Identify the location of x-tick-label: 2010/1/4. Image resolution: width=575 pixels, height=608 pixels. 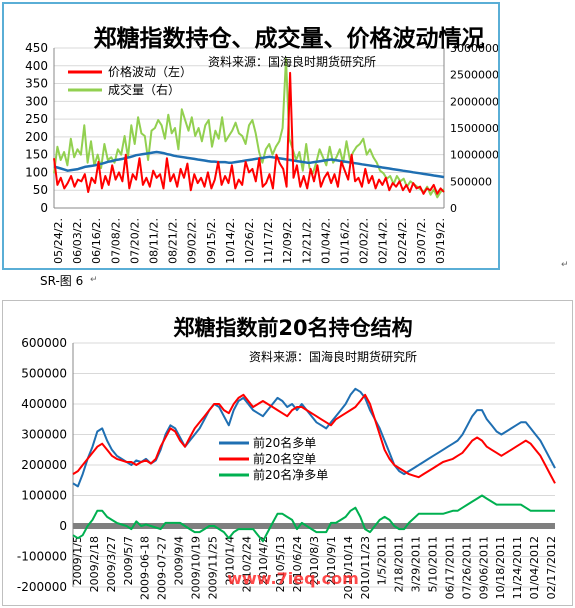
(229, 560).